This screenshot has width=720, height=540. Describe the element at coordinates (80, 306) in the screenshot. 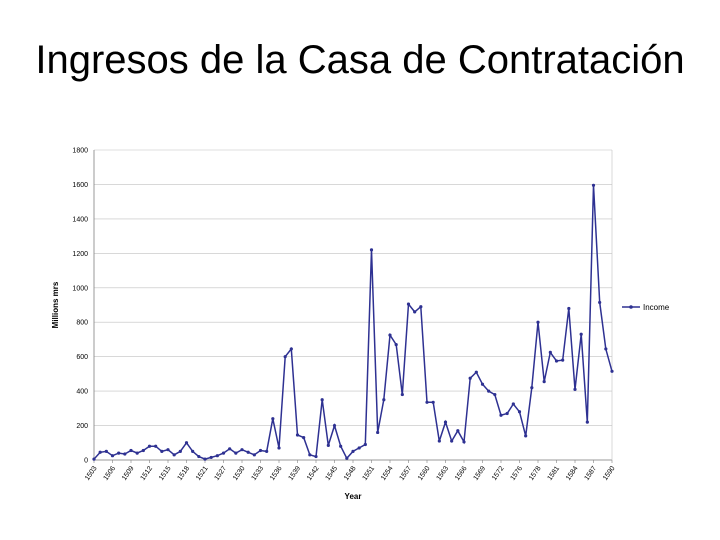

I see `y-tick-labels: 0 200 400 600 800 1000 1200 1400 1600 1800` at that location.